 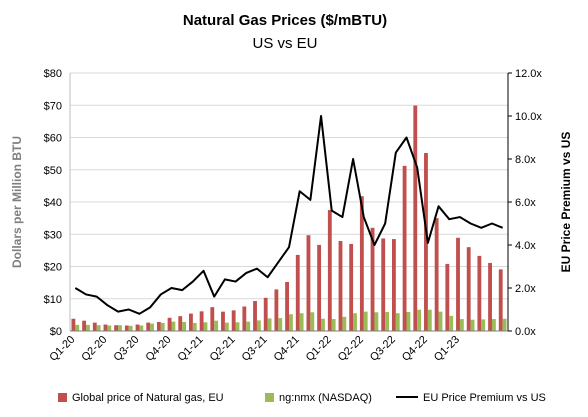 I want to click on left-axis-title: Dollars per Million BTU, so click(x=17, y=202).